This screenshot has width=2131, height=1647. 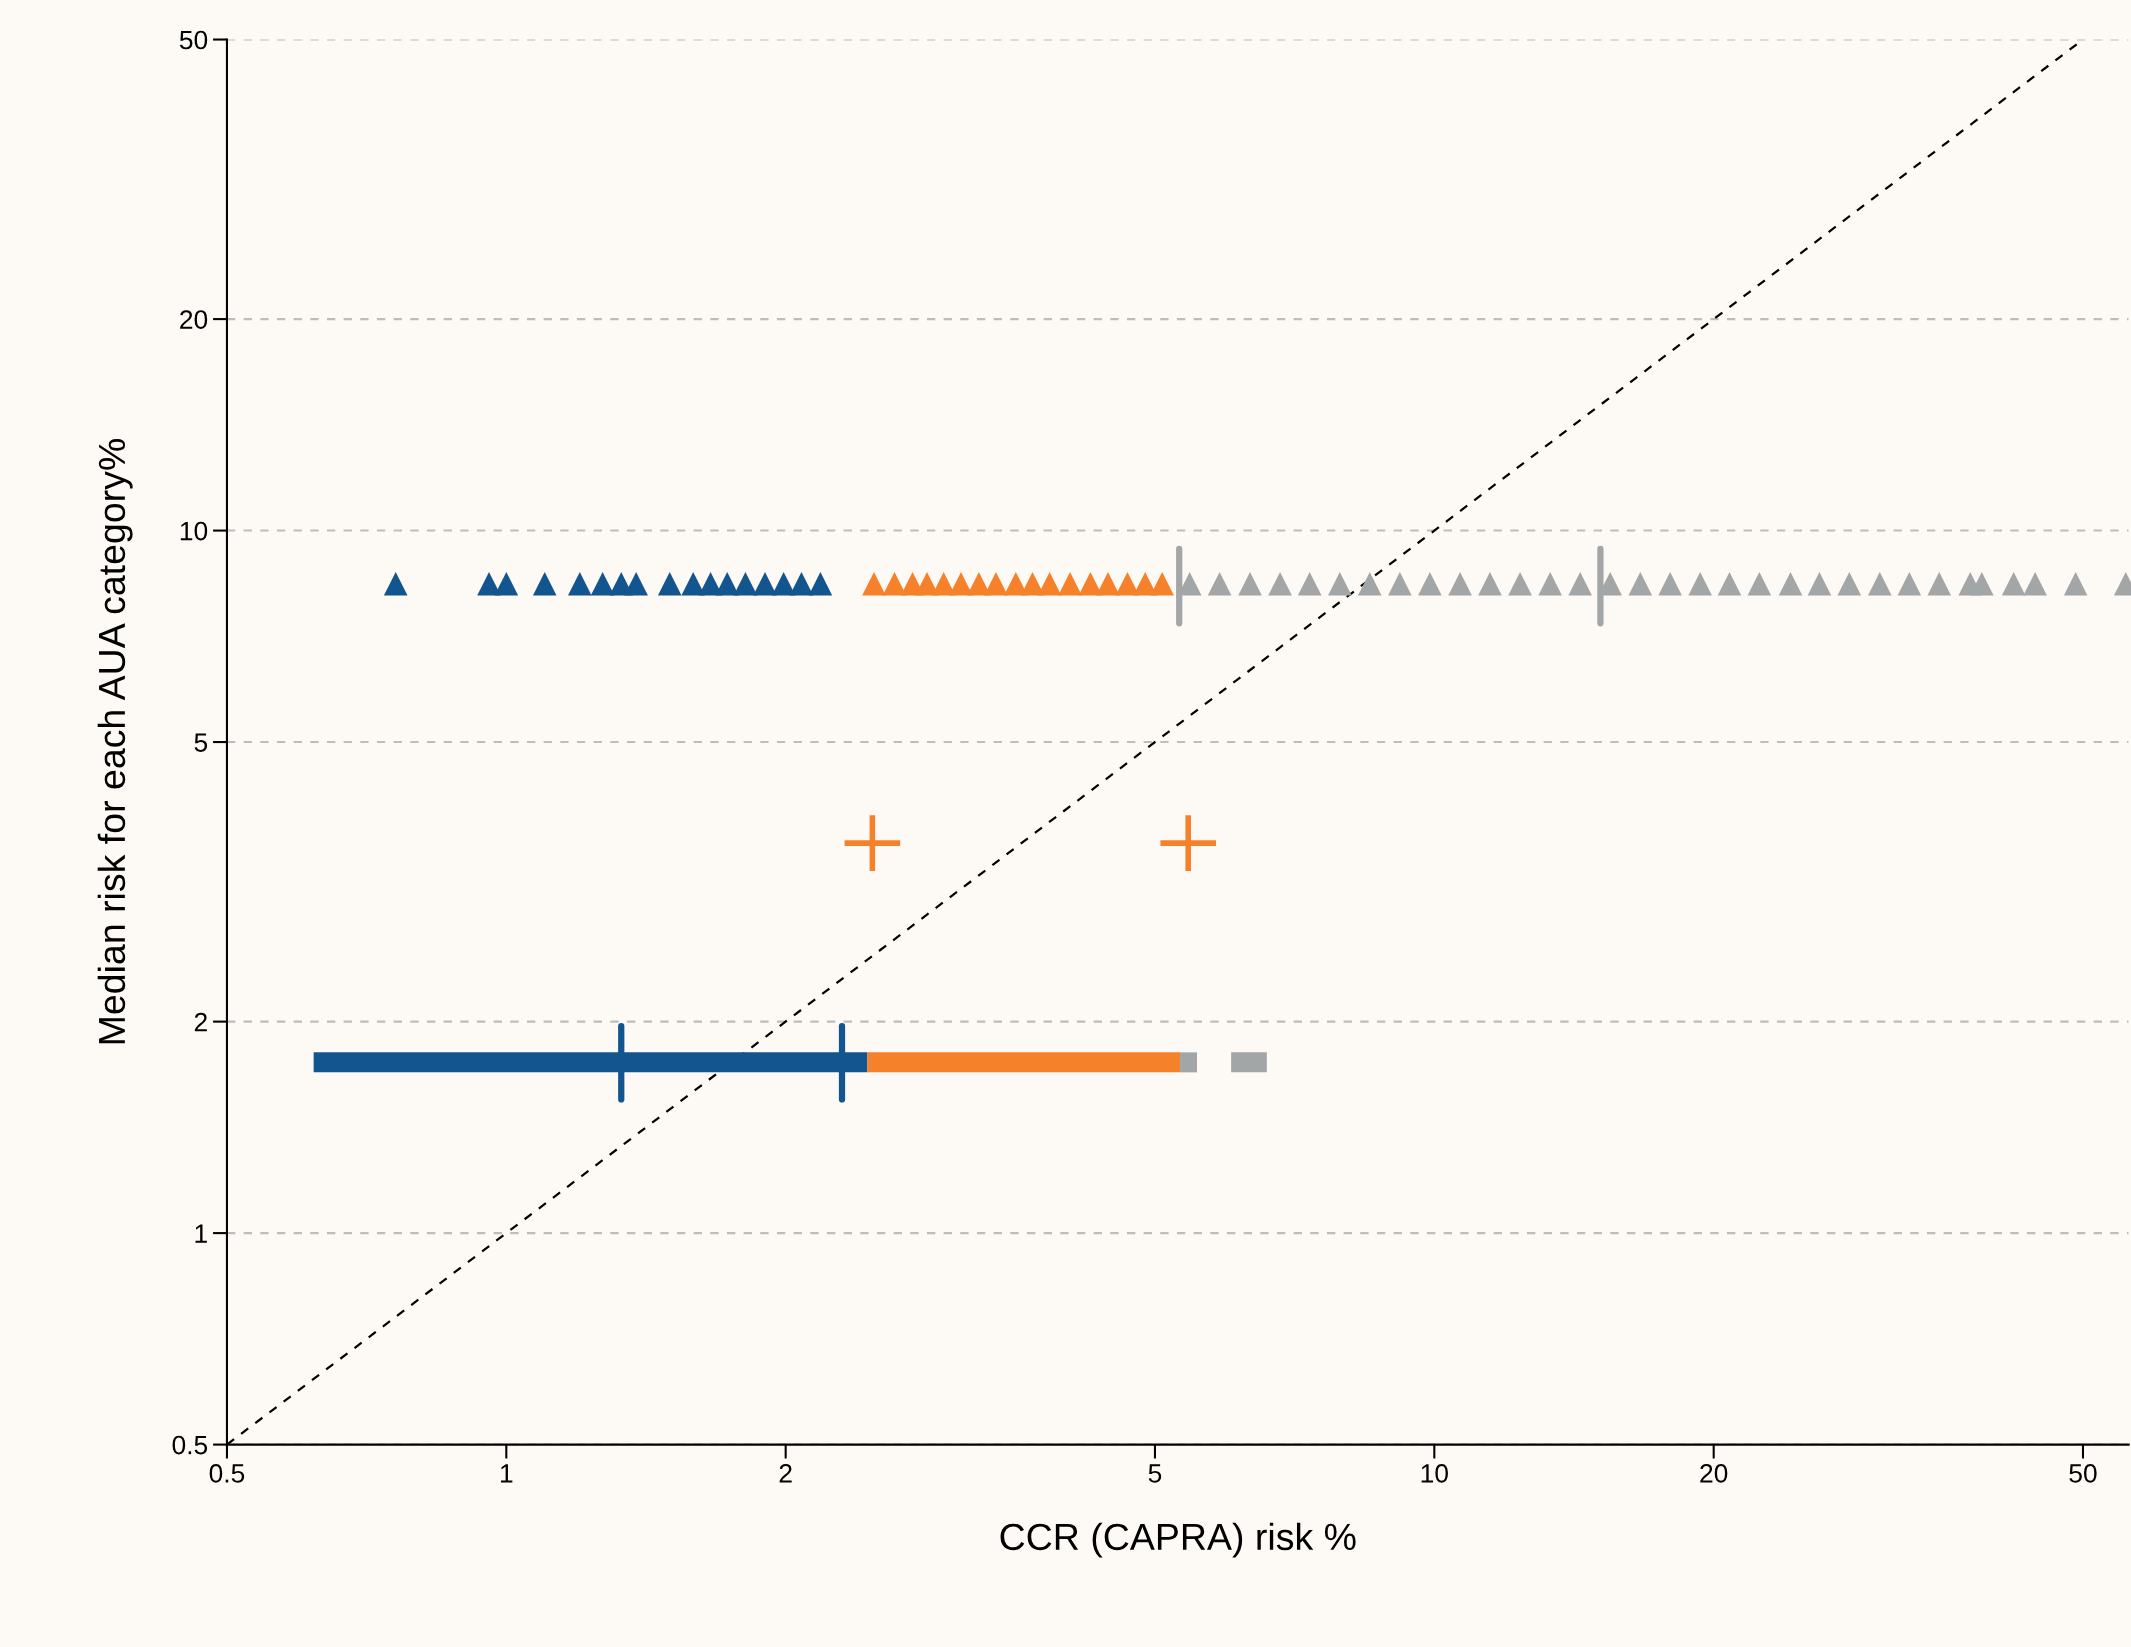 I want to click on y-tick-label: 2, so click(x=200, y=1022).